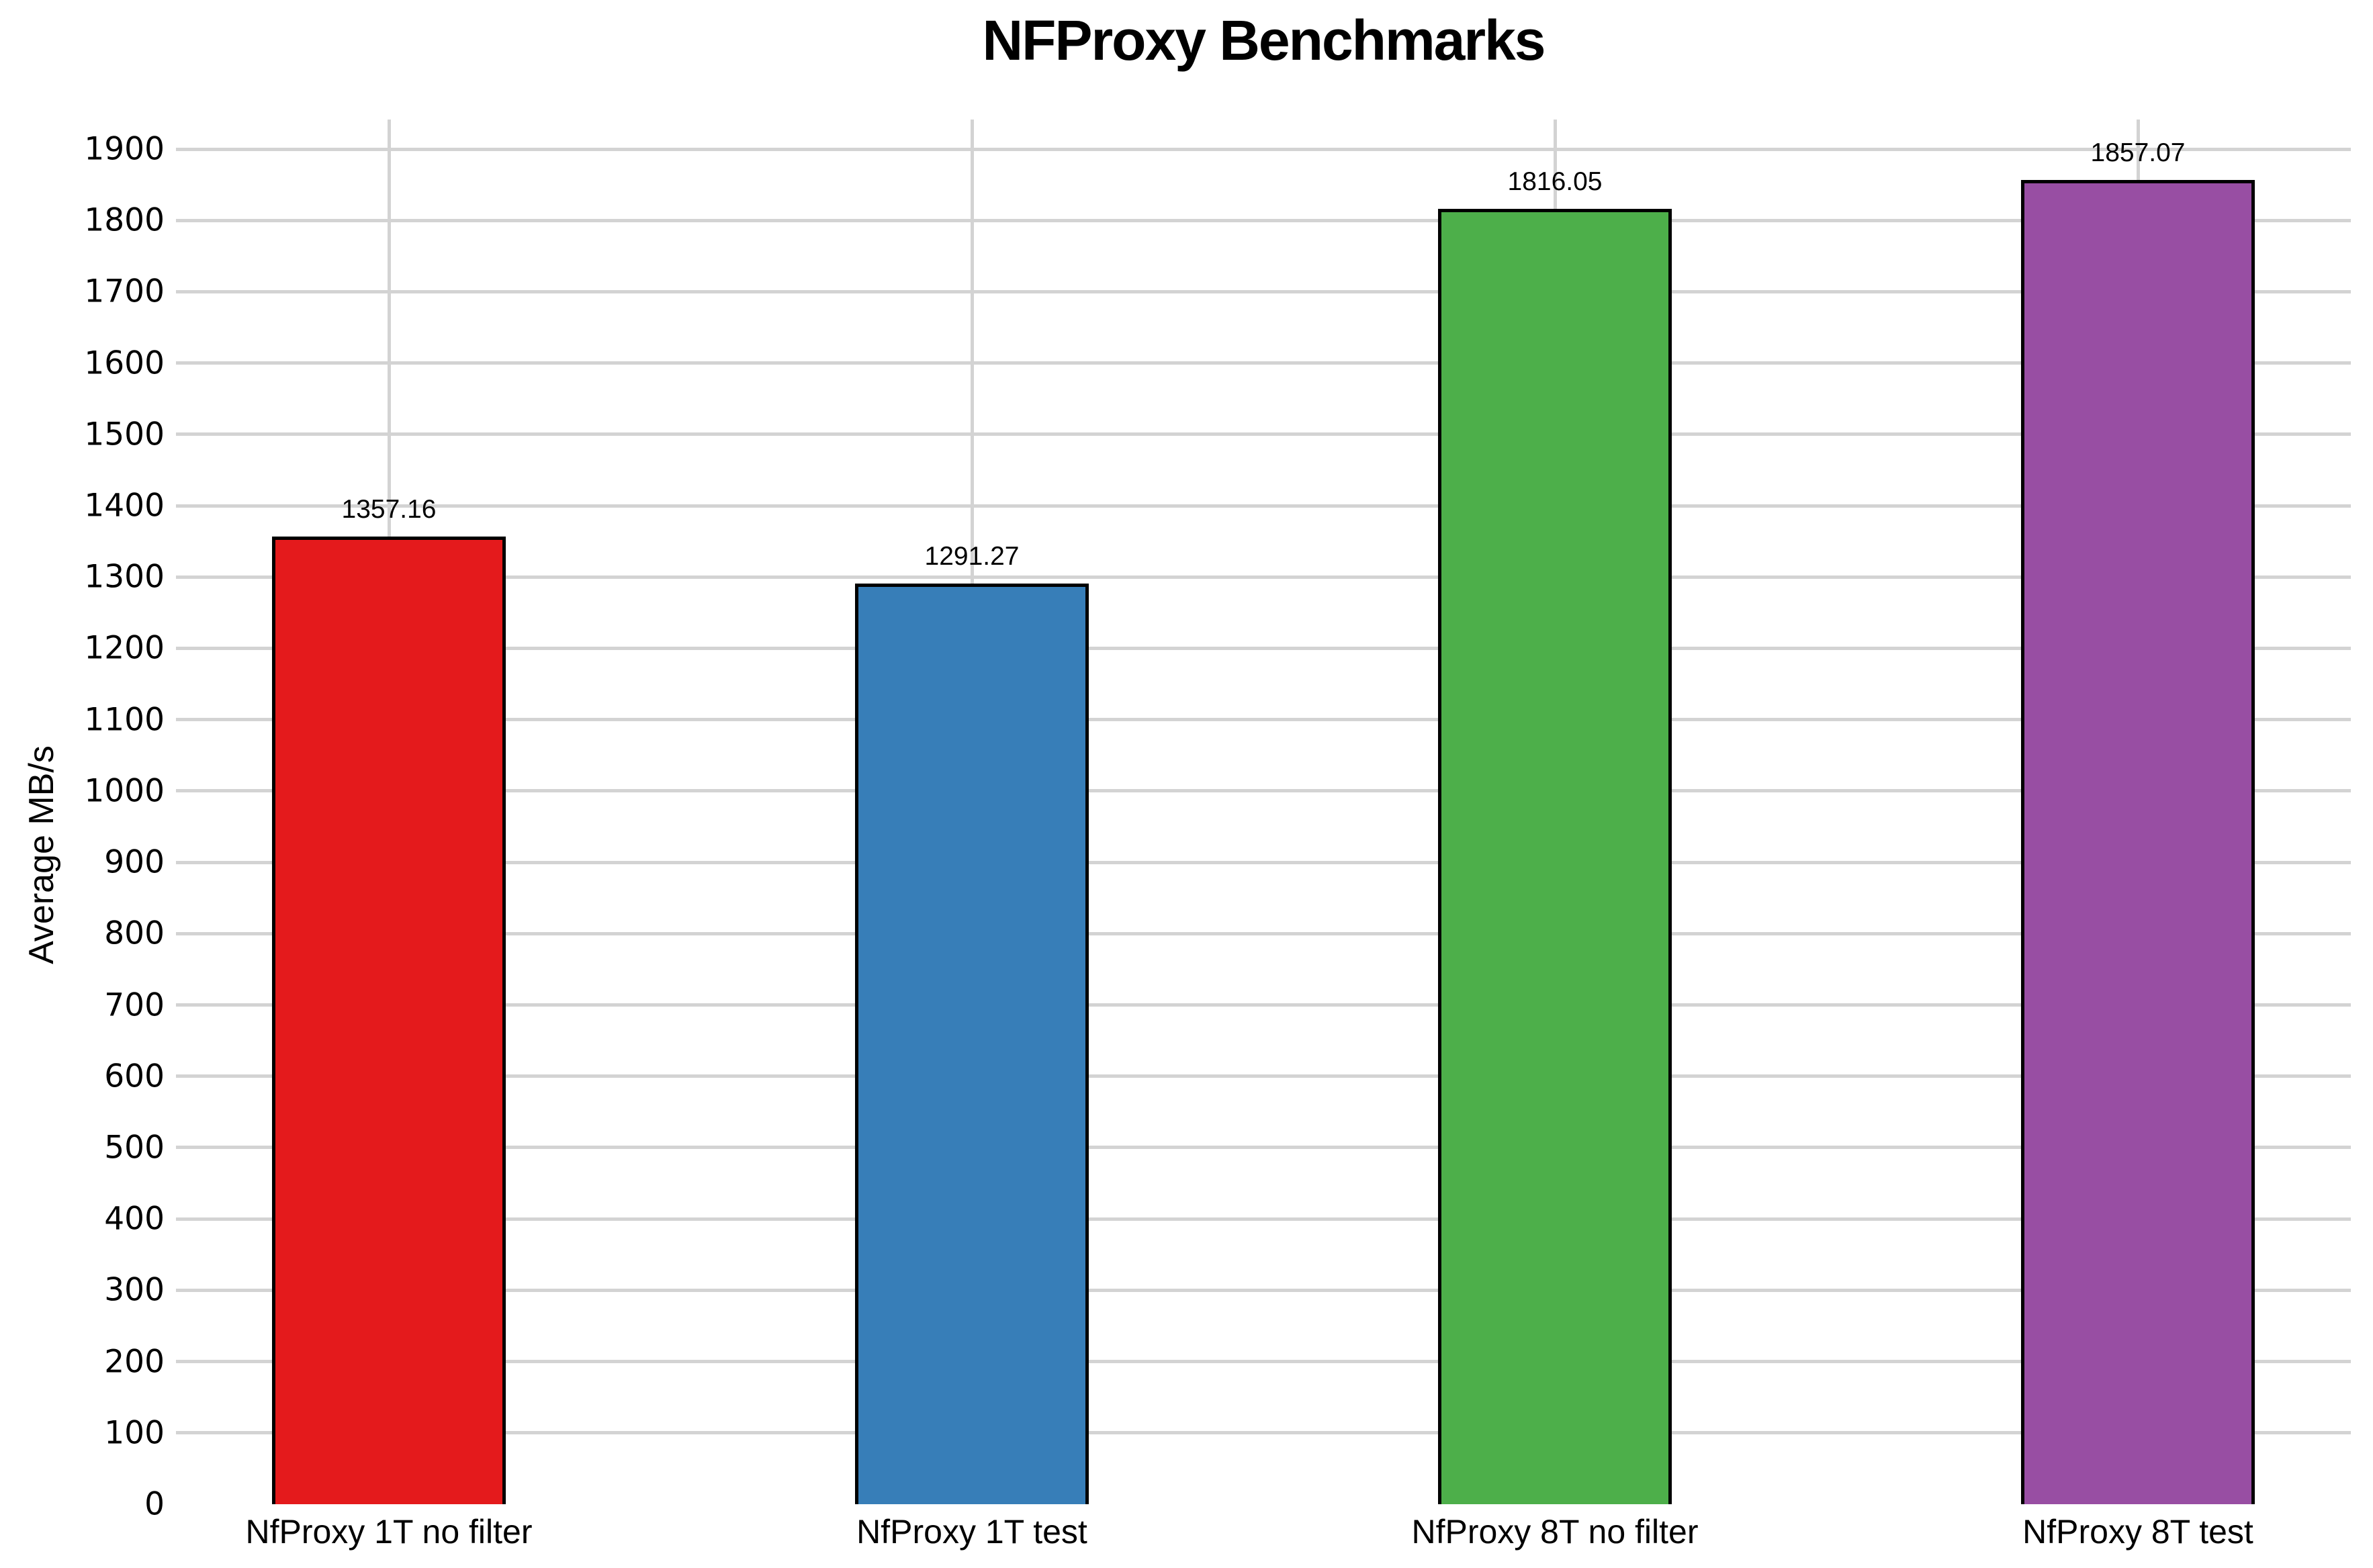 The image size is (2373, 1568). I want to click on bar-value-label: 1291.27, so click(972, 556).